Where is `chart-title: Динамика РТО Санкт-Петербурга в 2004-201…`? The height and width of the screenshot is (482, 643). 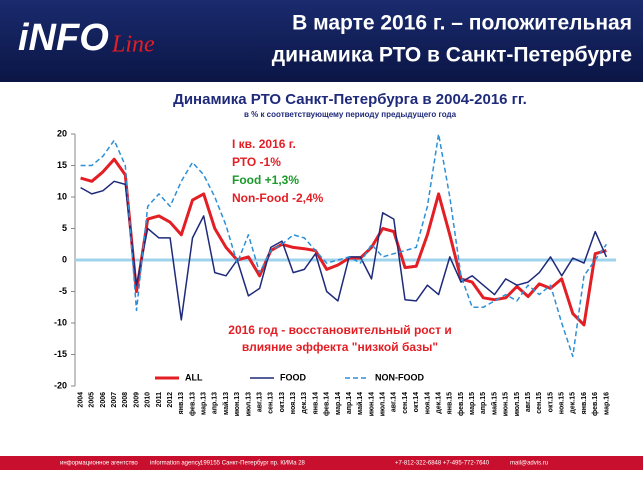 chart-title: Динамика РТО Санкт-Петербурга в 2004-201… is located at coordinates (350, 99).